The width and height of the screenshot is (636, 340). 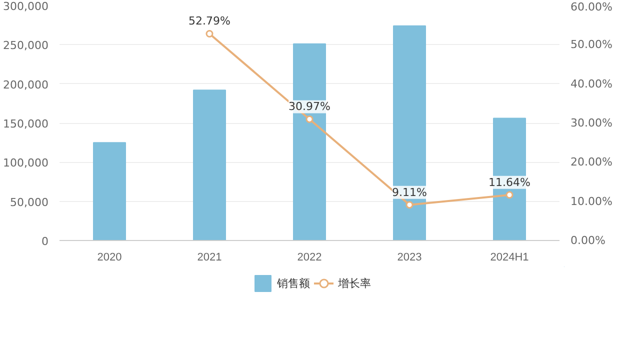 What do you see at coordinates (591, 45) in the screenshot?
I see `y2-tick-label: 50.00%` at bounding box center [591, 45].